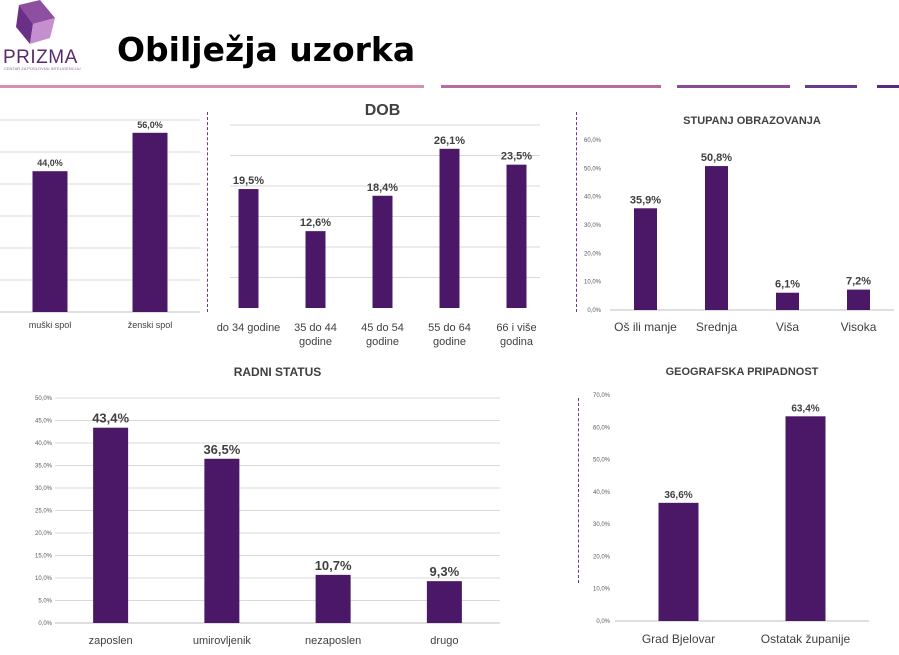 This screenshot has height=655, width=899. I want to click on y-tick-label: 70,0%, so click(602, 396).